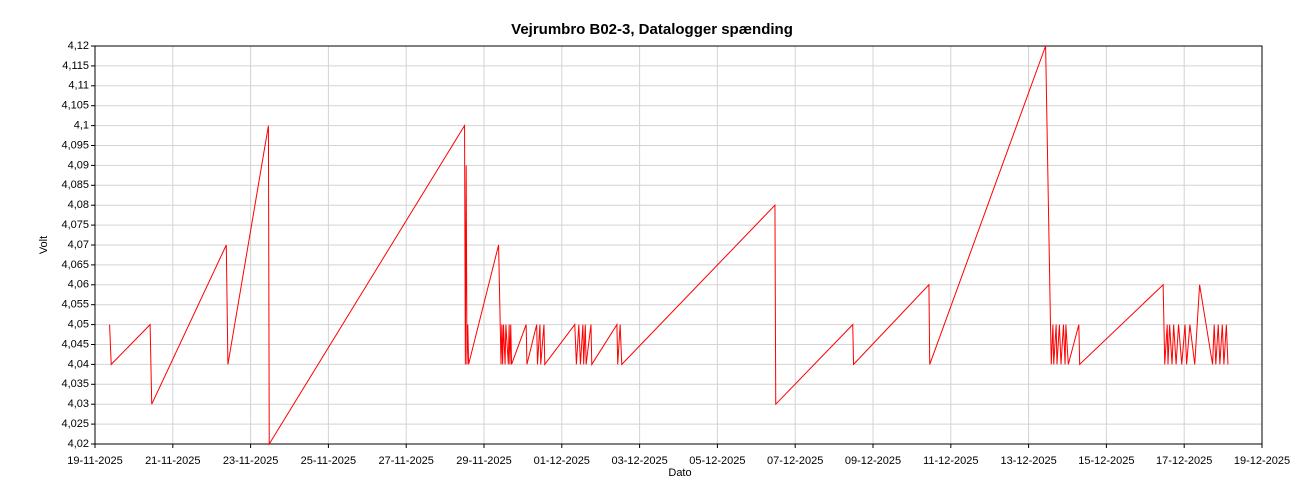  I want to click on y-tick-label: 4,12, so click(78, 46).